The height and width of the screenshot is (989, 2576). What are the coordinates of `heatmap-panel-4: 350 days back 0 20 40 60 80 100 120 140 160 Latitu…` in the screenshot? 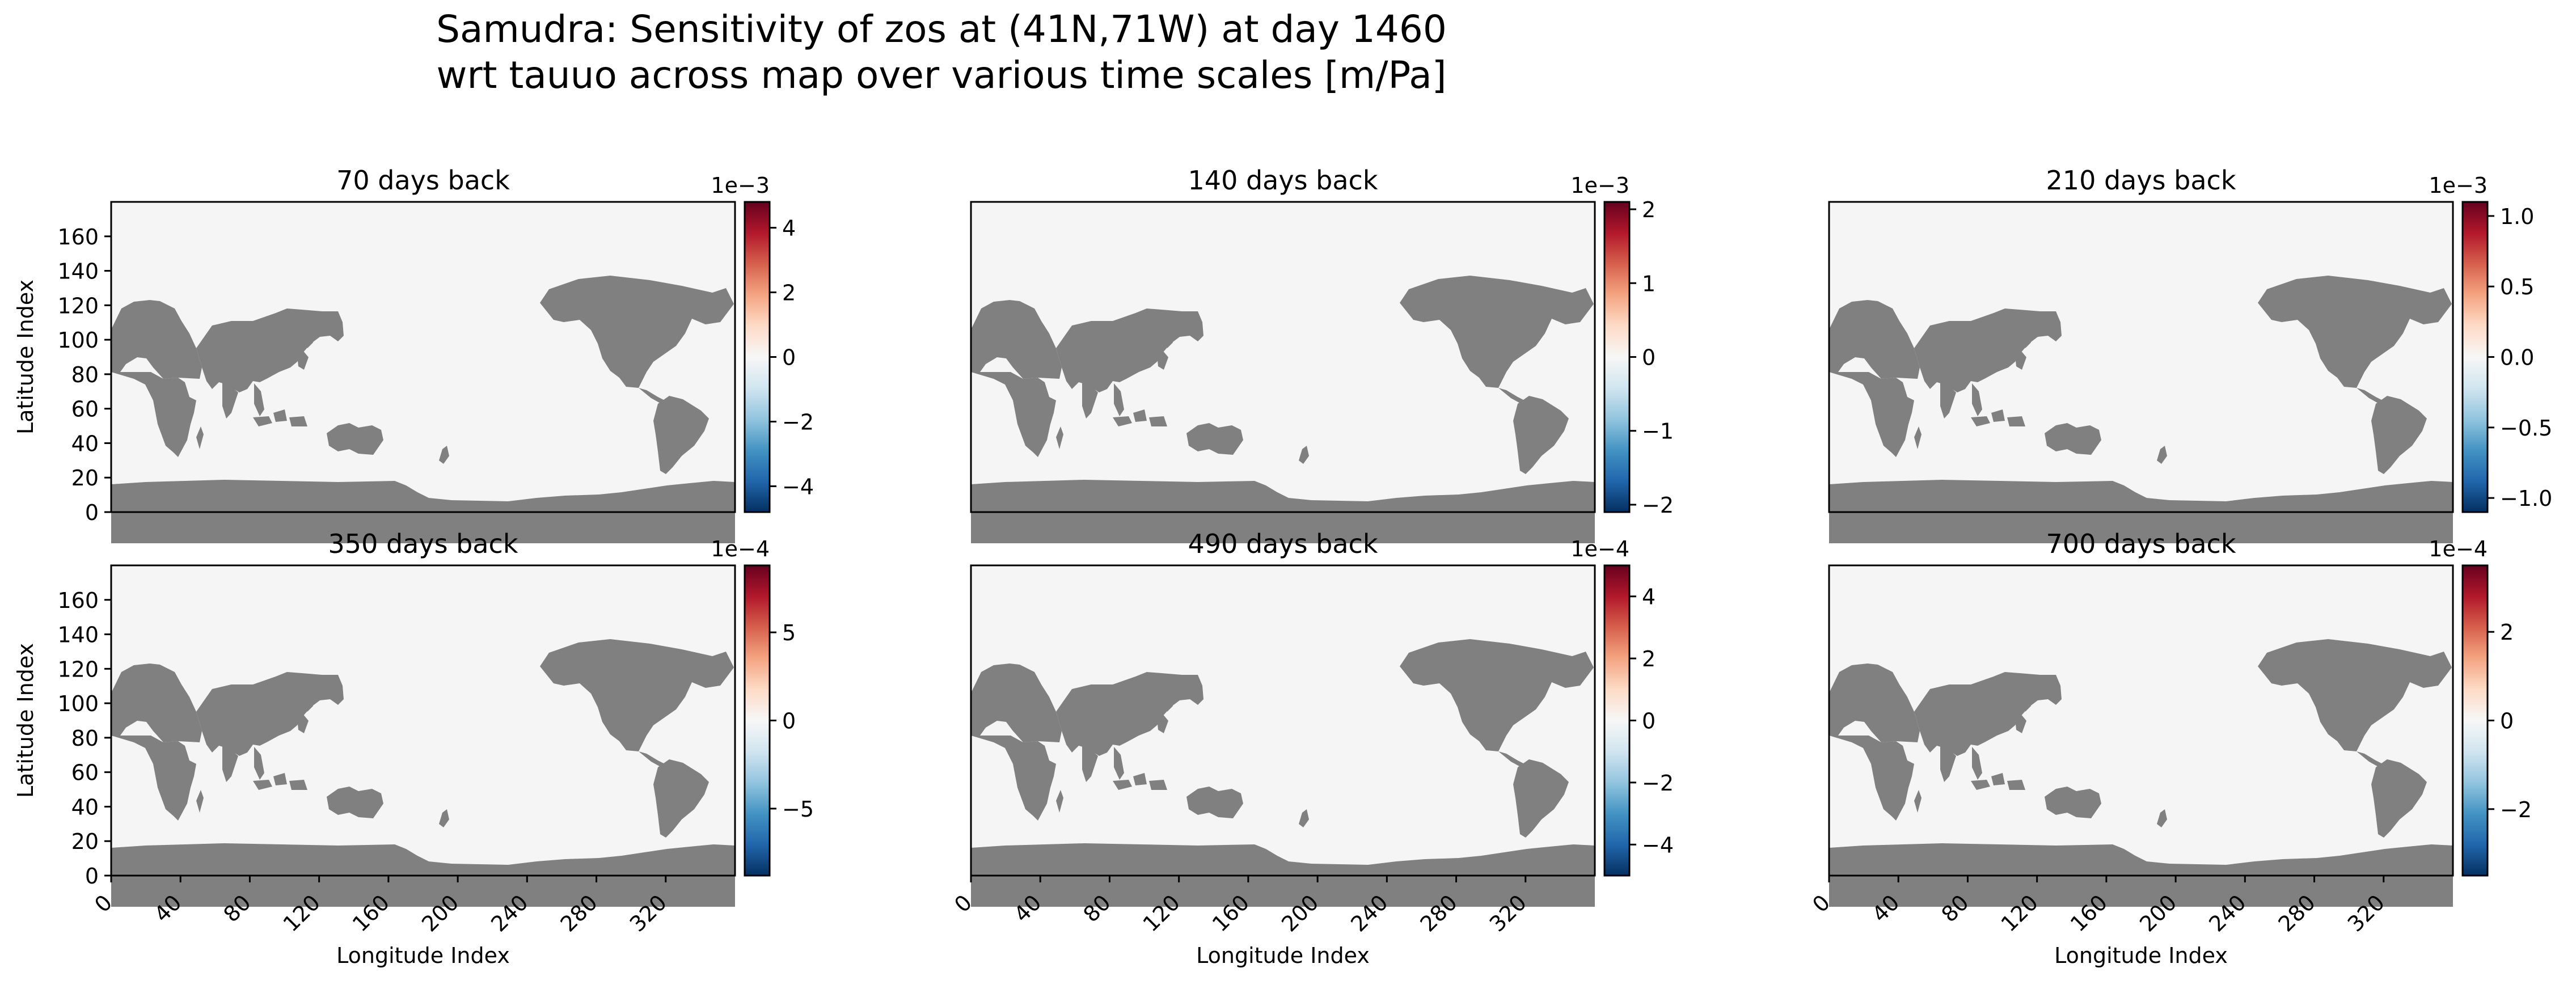 It's located at (413, 748).